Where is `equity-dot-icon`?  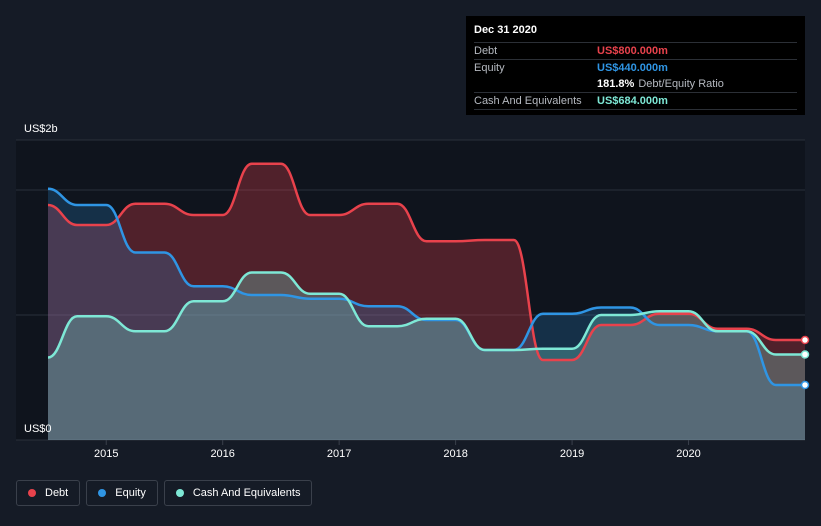
equity-dot-icon is located at coordinates (102, 493).